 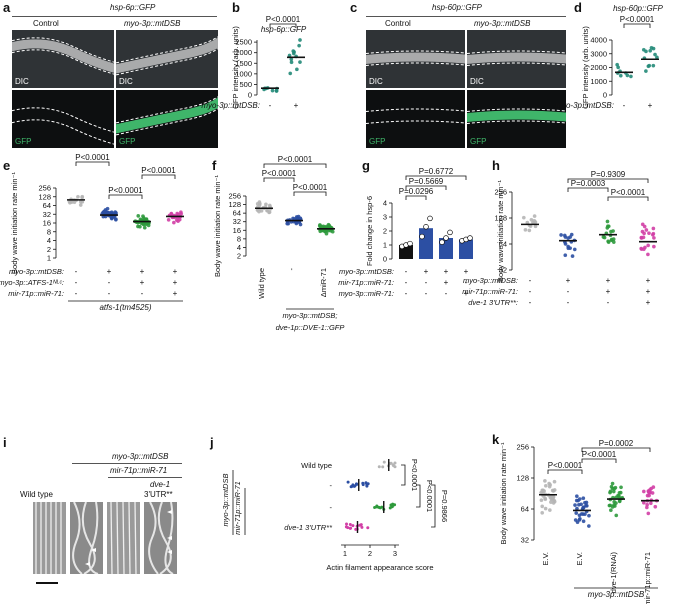 I want to click on panel-i-header-utr: 3'UTR**, so click(x=158, y=494).